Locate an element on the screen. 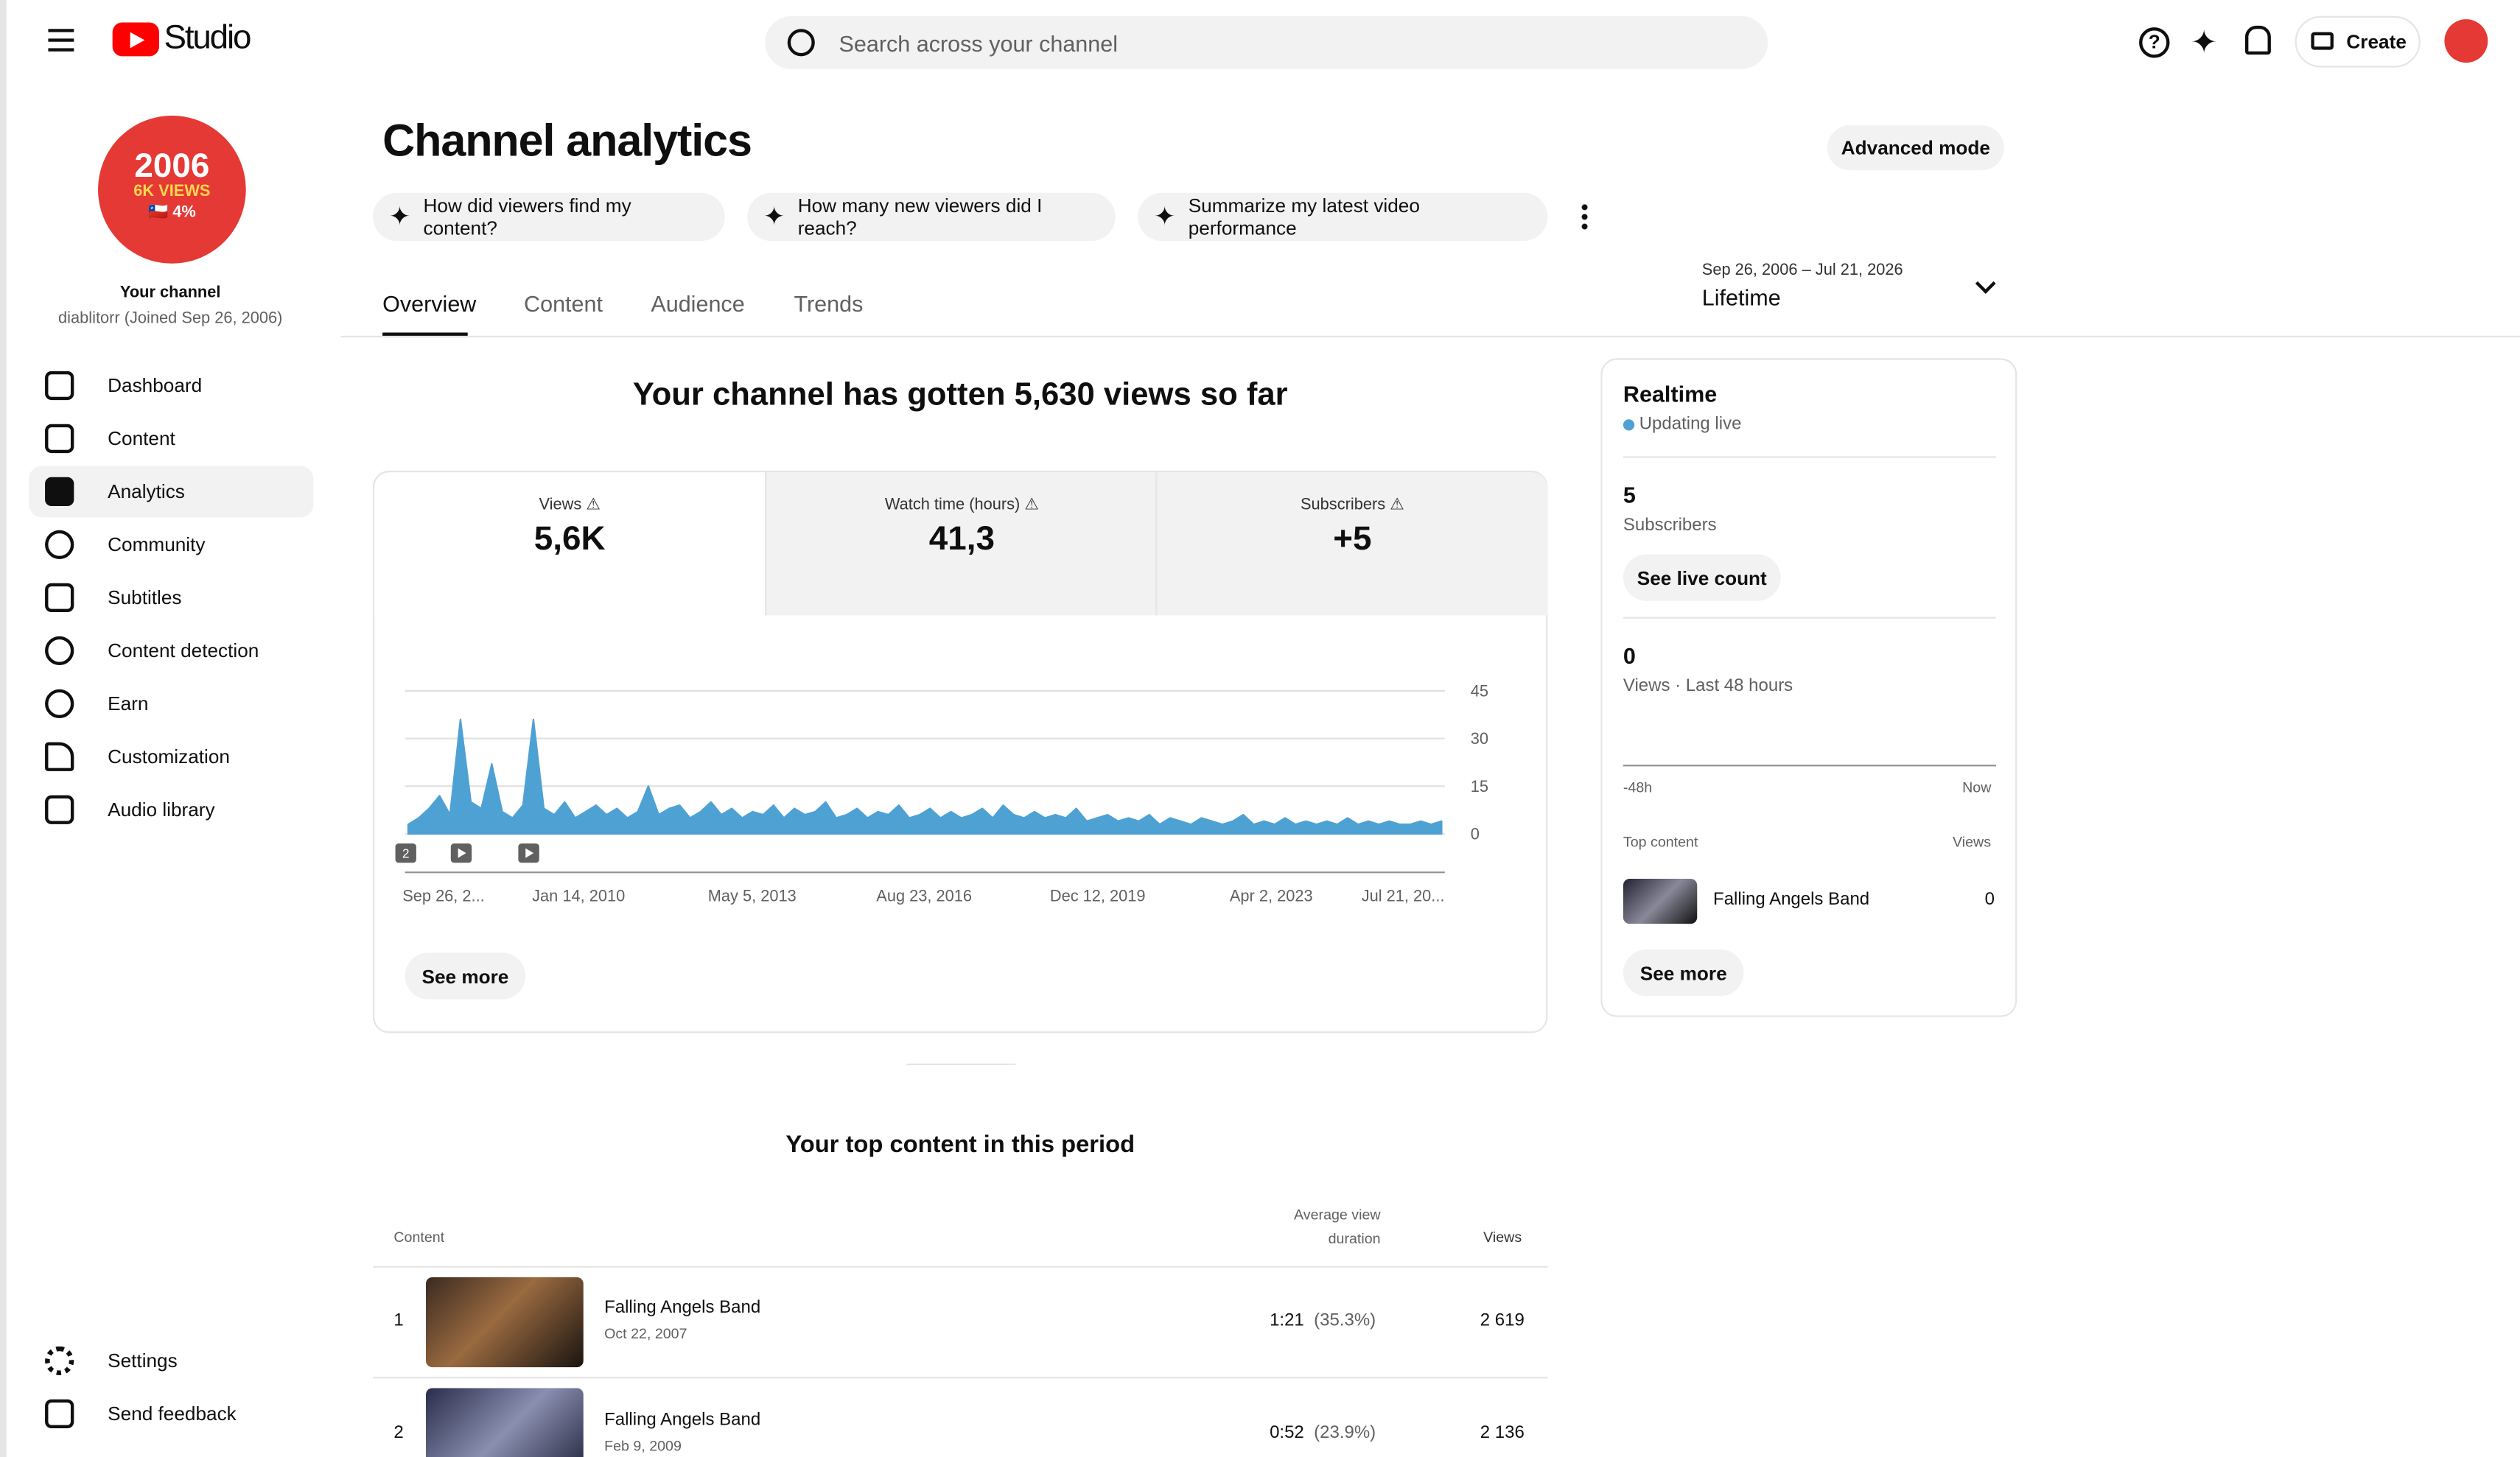 The image size is (2520, 1457). metric-tab: Views ⚠ 5,6K is located at coordinates (570, 544).